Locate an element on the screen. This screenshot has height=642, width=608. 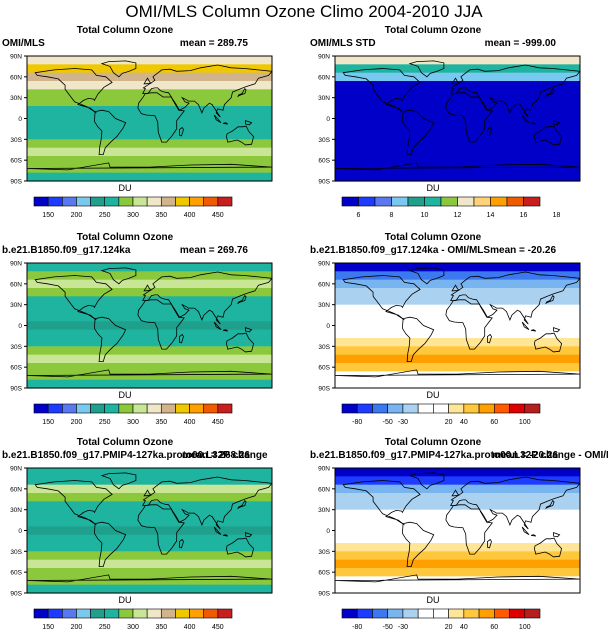
lat-tick-label: 90S is located at coordinates (324, 389).